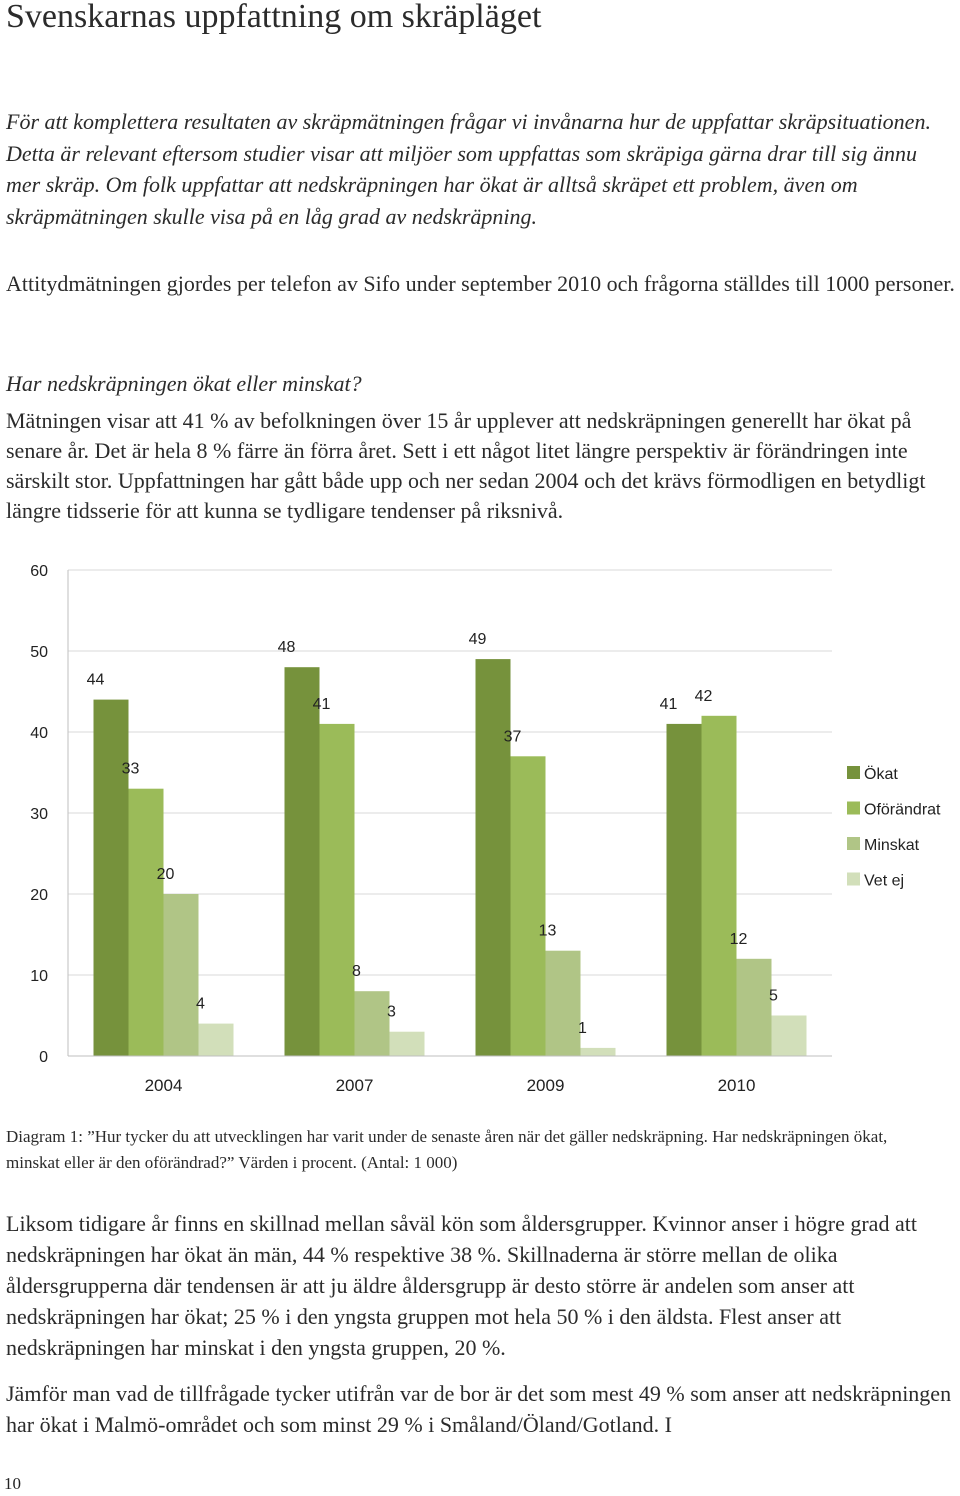  I want to click on data-label: 8, so click(356, 971).